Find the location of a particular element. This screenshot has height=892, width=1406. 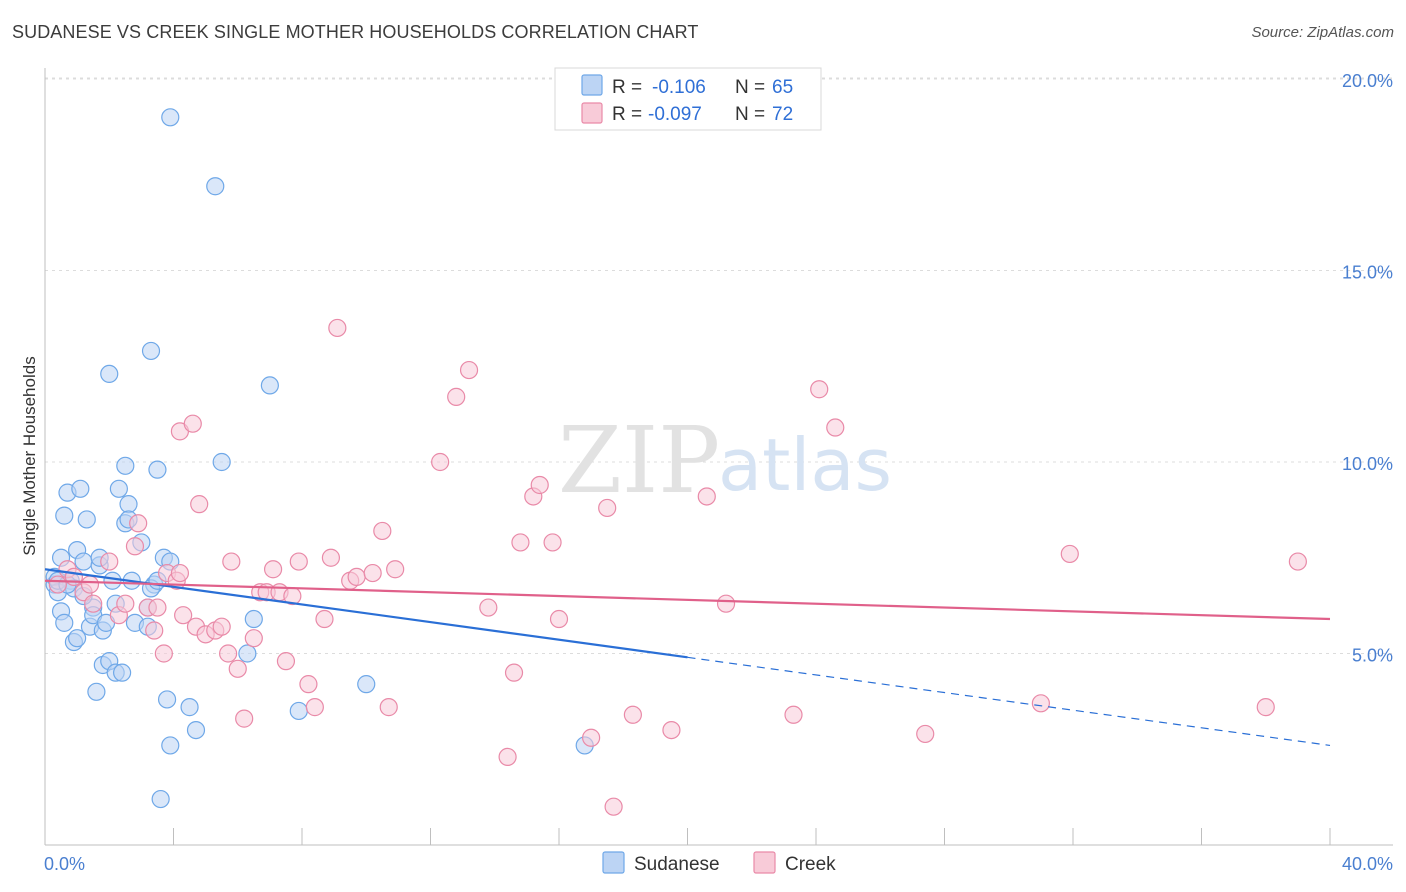

legend-r-label-sudanese: R = is located at coordinates (627, 87).